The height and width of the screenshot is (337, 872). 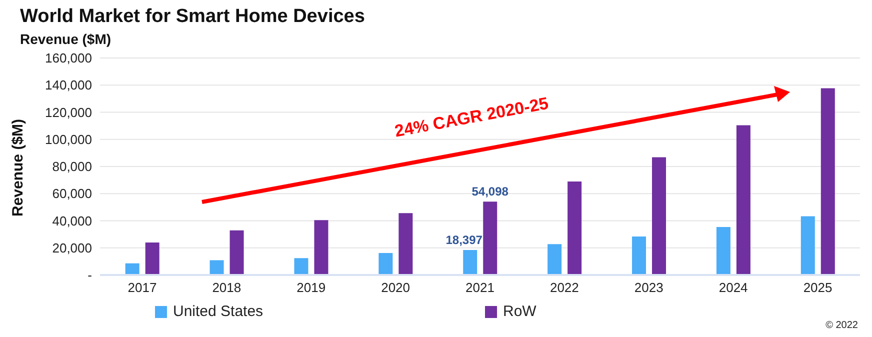 What do you see at coordinates (564, 288) in the screenshot?
I see `x-tick-label: 2022` at bounding box center [564, 288].